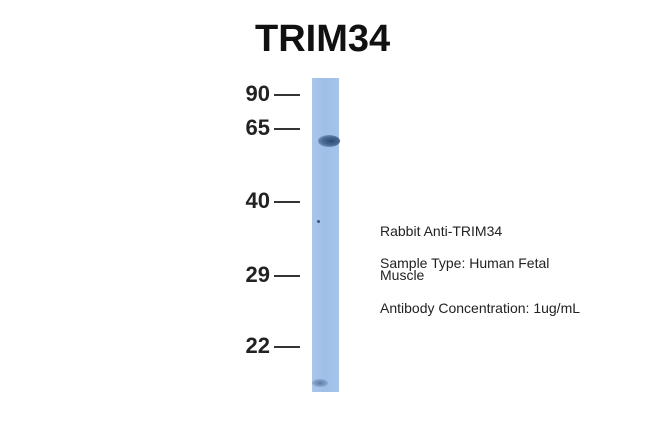 The width and height of the screenshot is (650, 434). Describe the element at coordinates (257, 93) in the screenshot. I see `marker-label: 90` at that location.